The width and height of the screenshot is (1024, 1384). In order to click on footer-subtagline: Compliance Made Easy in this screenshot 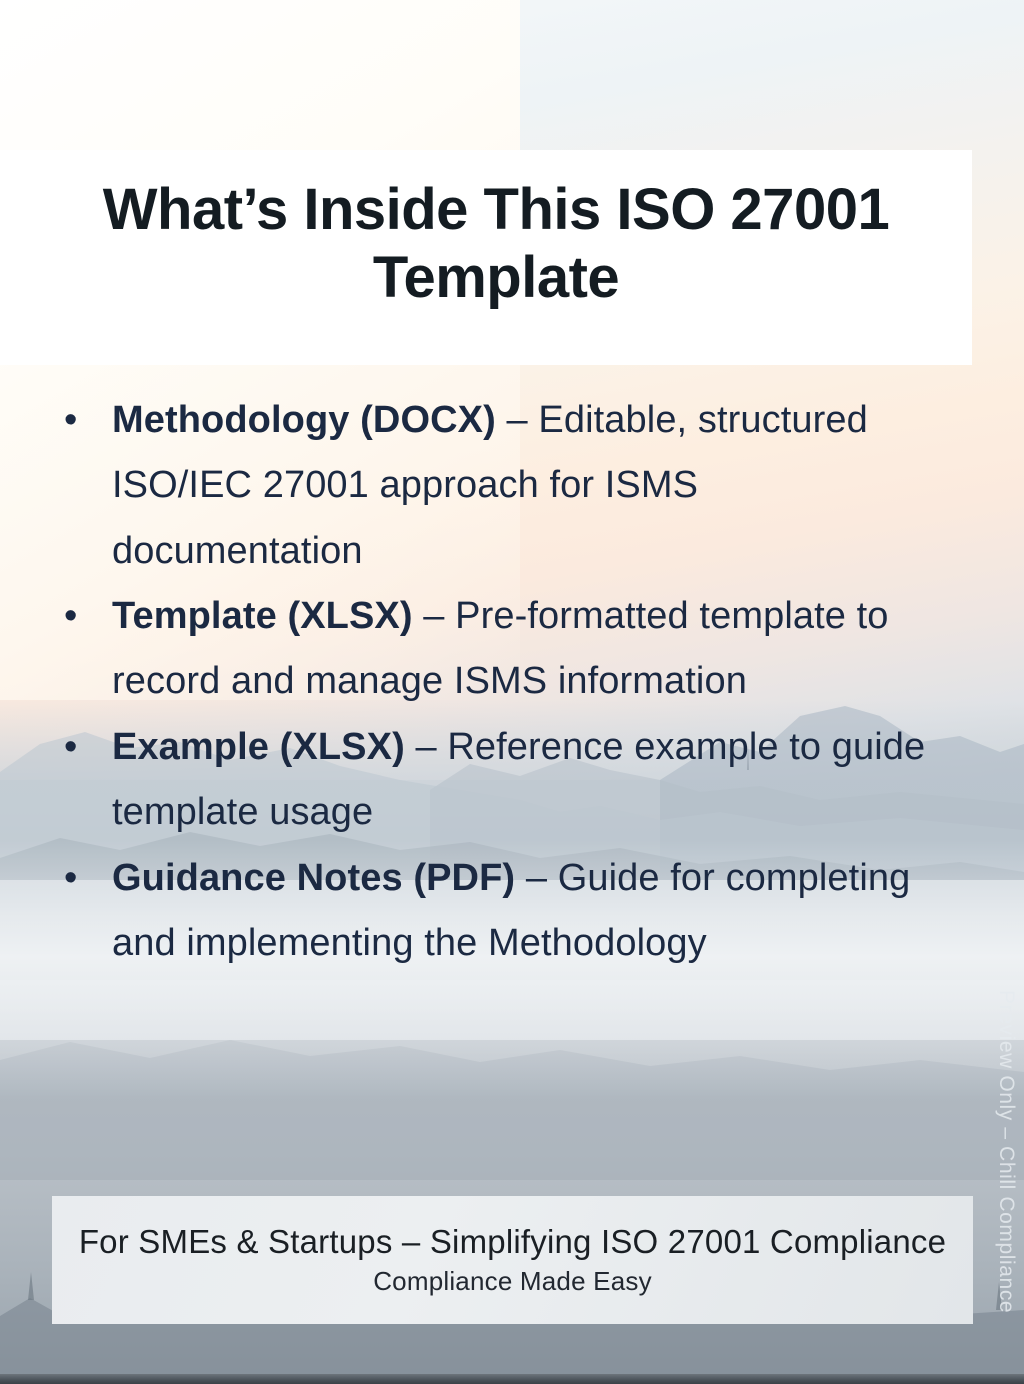, I will do `click(512, 1280)`.